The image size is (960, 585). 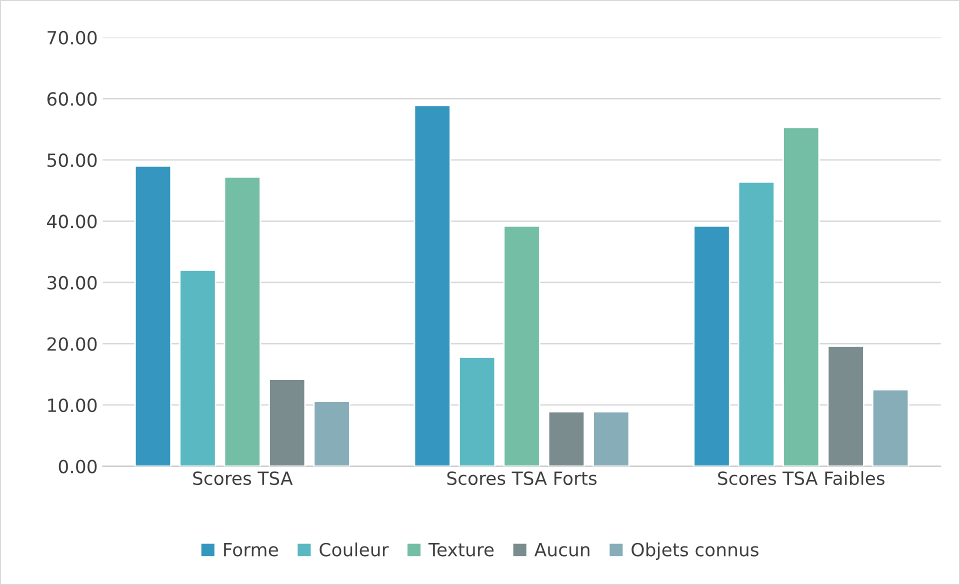 What do you see at coordinates (522, 478) in the screenshot?
I see `x-tick-label: Scores TSA Forts` at bounding box center [522, 478].